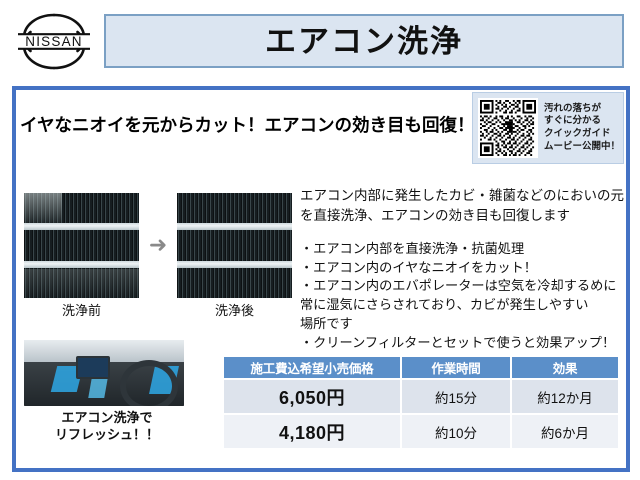 Image resolution: width=640 pixels, height=480 pixels. I want to click on qr-promo-line-3: クイックガイド, so click(577, 133).